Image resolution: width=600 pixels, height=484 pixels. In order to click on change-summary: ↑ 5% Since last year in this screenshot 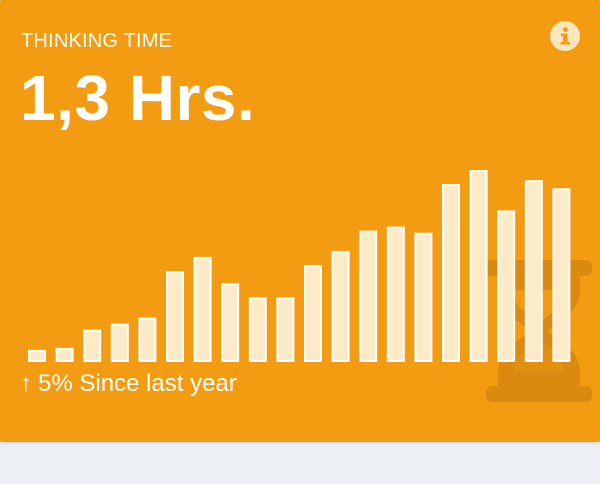, I will do `click(128, 384)`.